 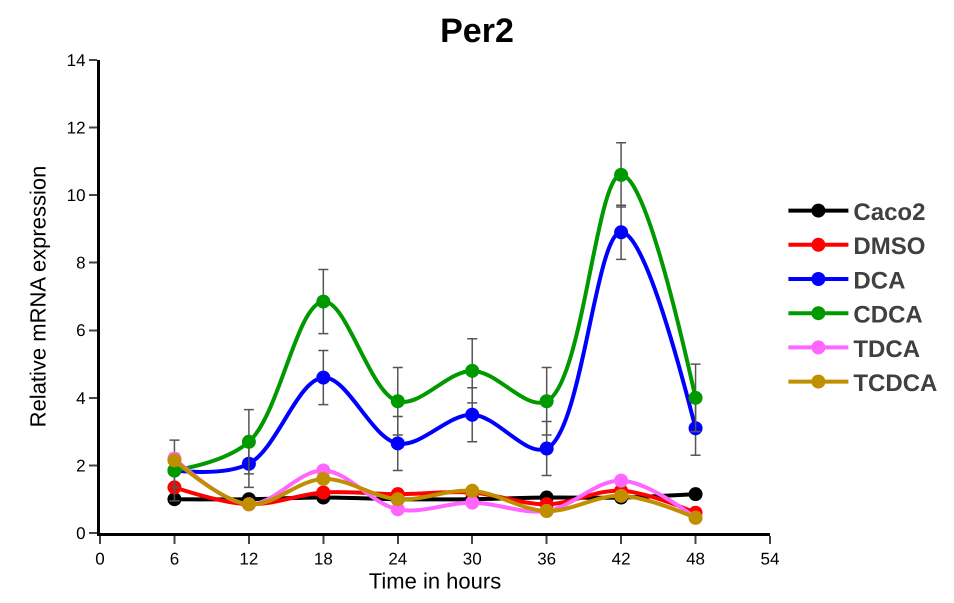 What do you see at coordinates (879, 280) in the screenshot?
I see `legend-label: DCA` at bounding box center [879, 280].